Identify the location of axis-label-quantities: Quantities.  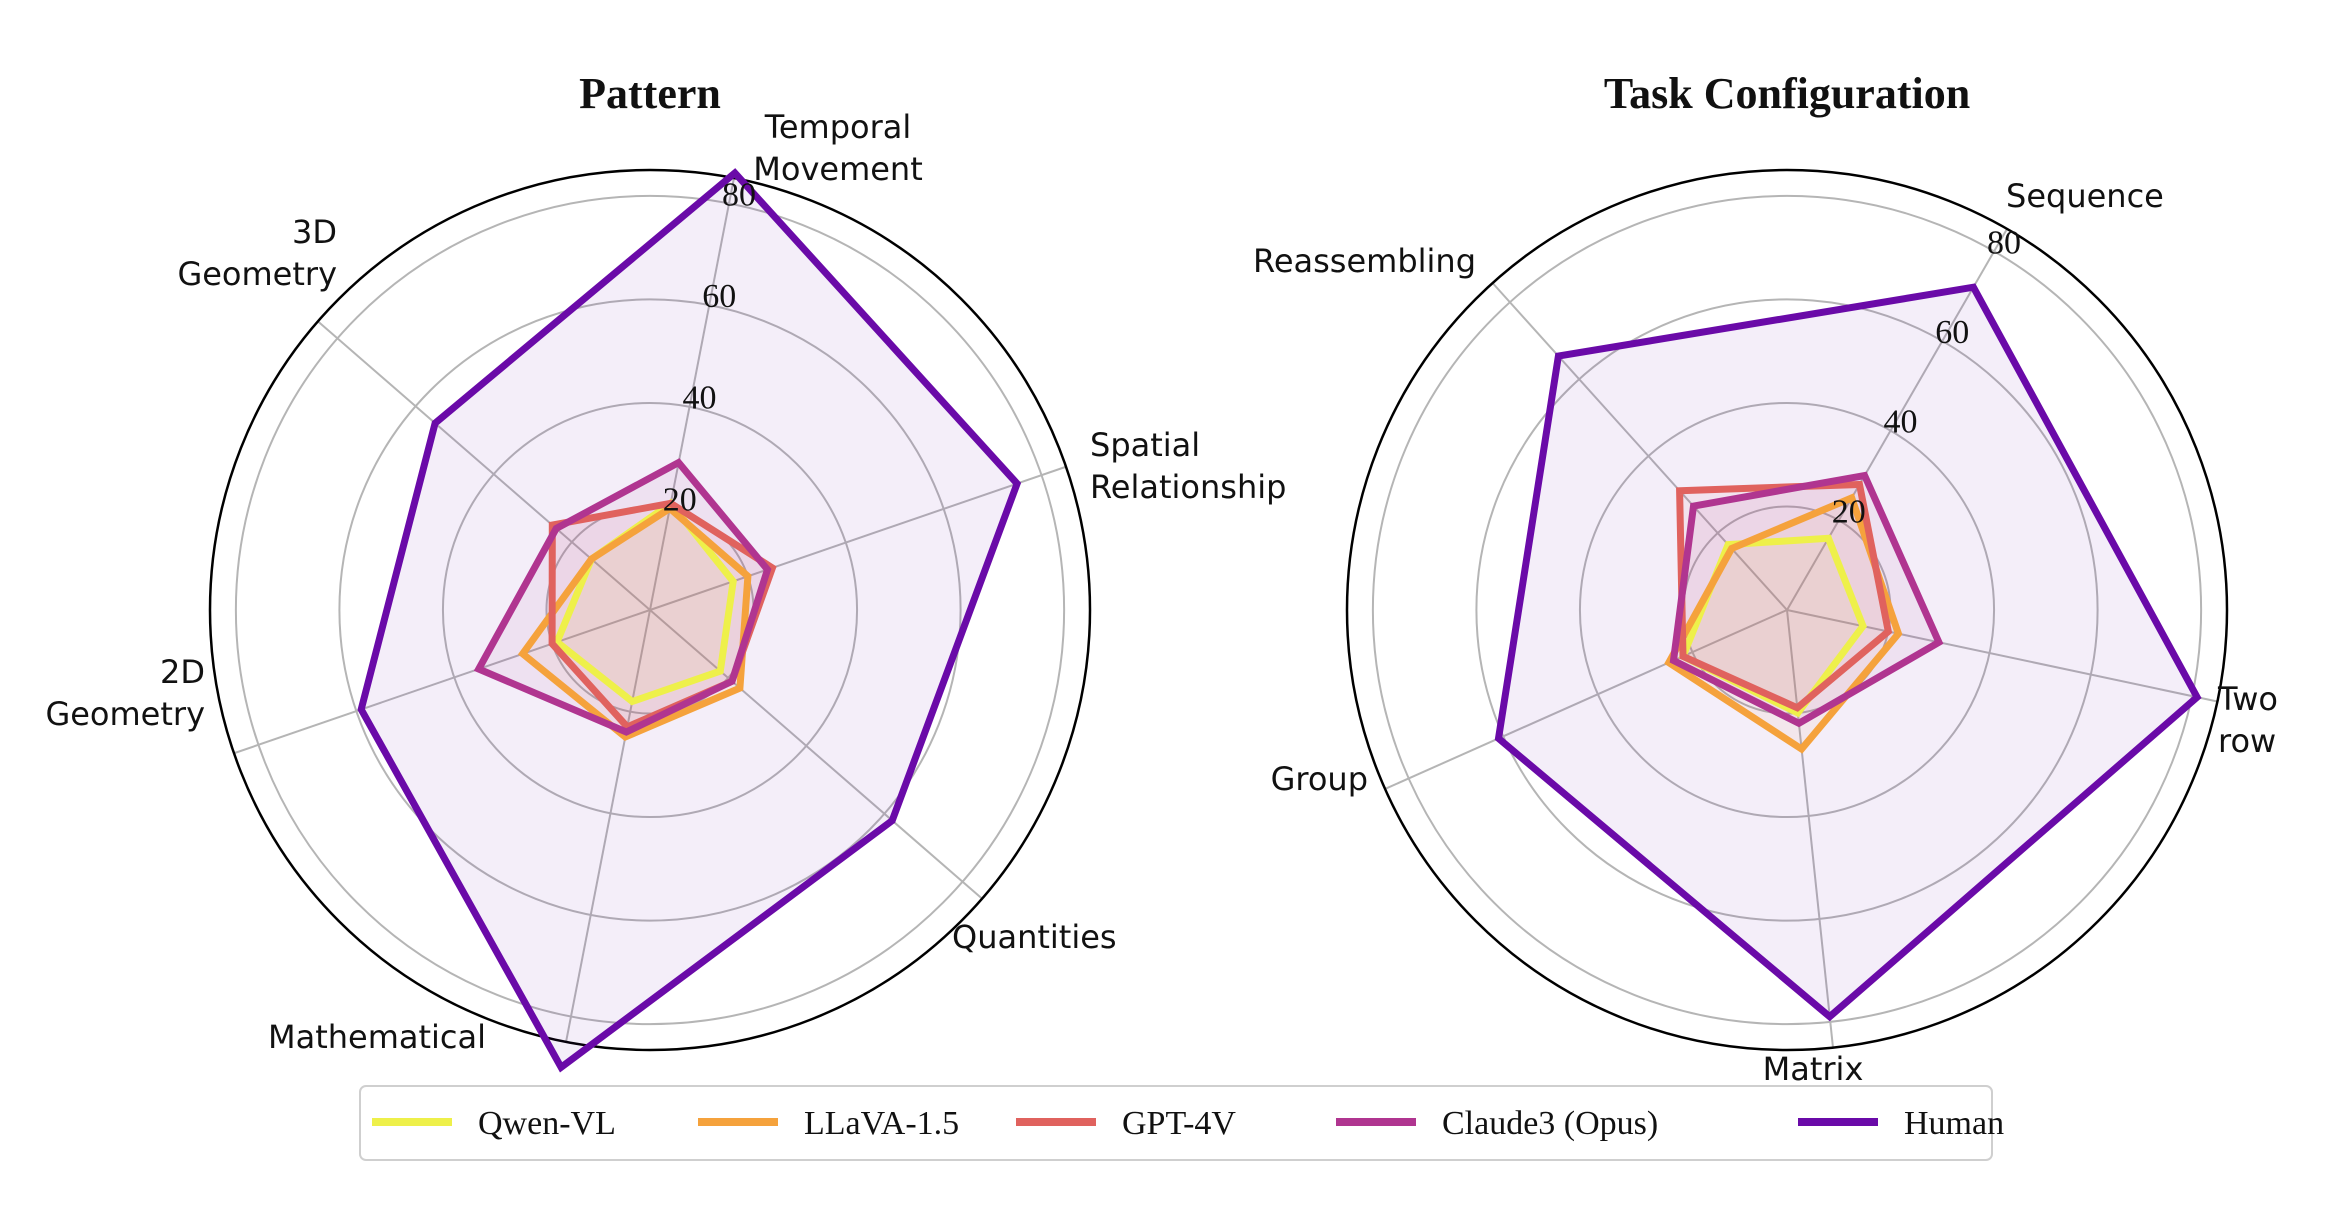
(1034, 937).